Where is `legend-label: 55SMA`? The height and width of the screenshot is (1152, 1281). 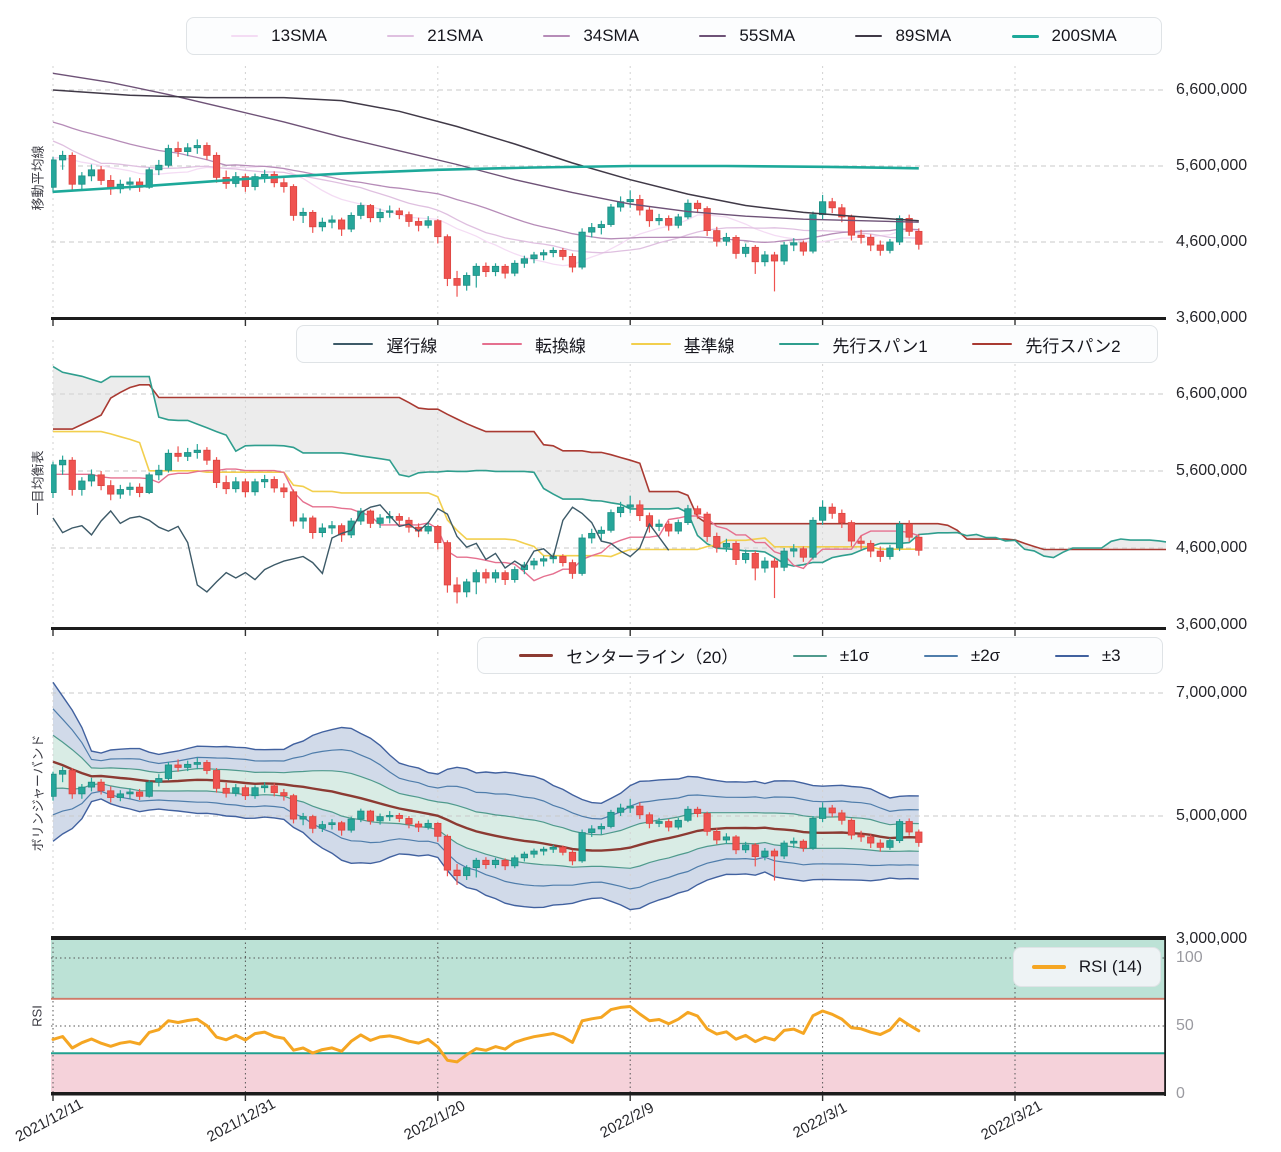 legend-label: 55SMA is located at coordinates (767, 35).